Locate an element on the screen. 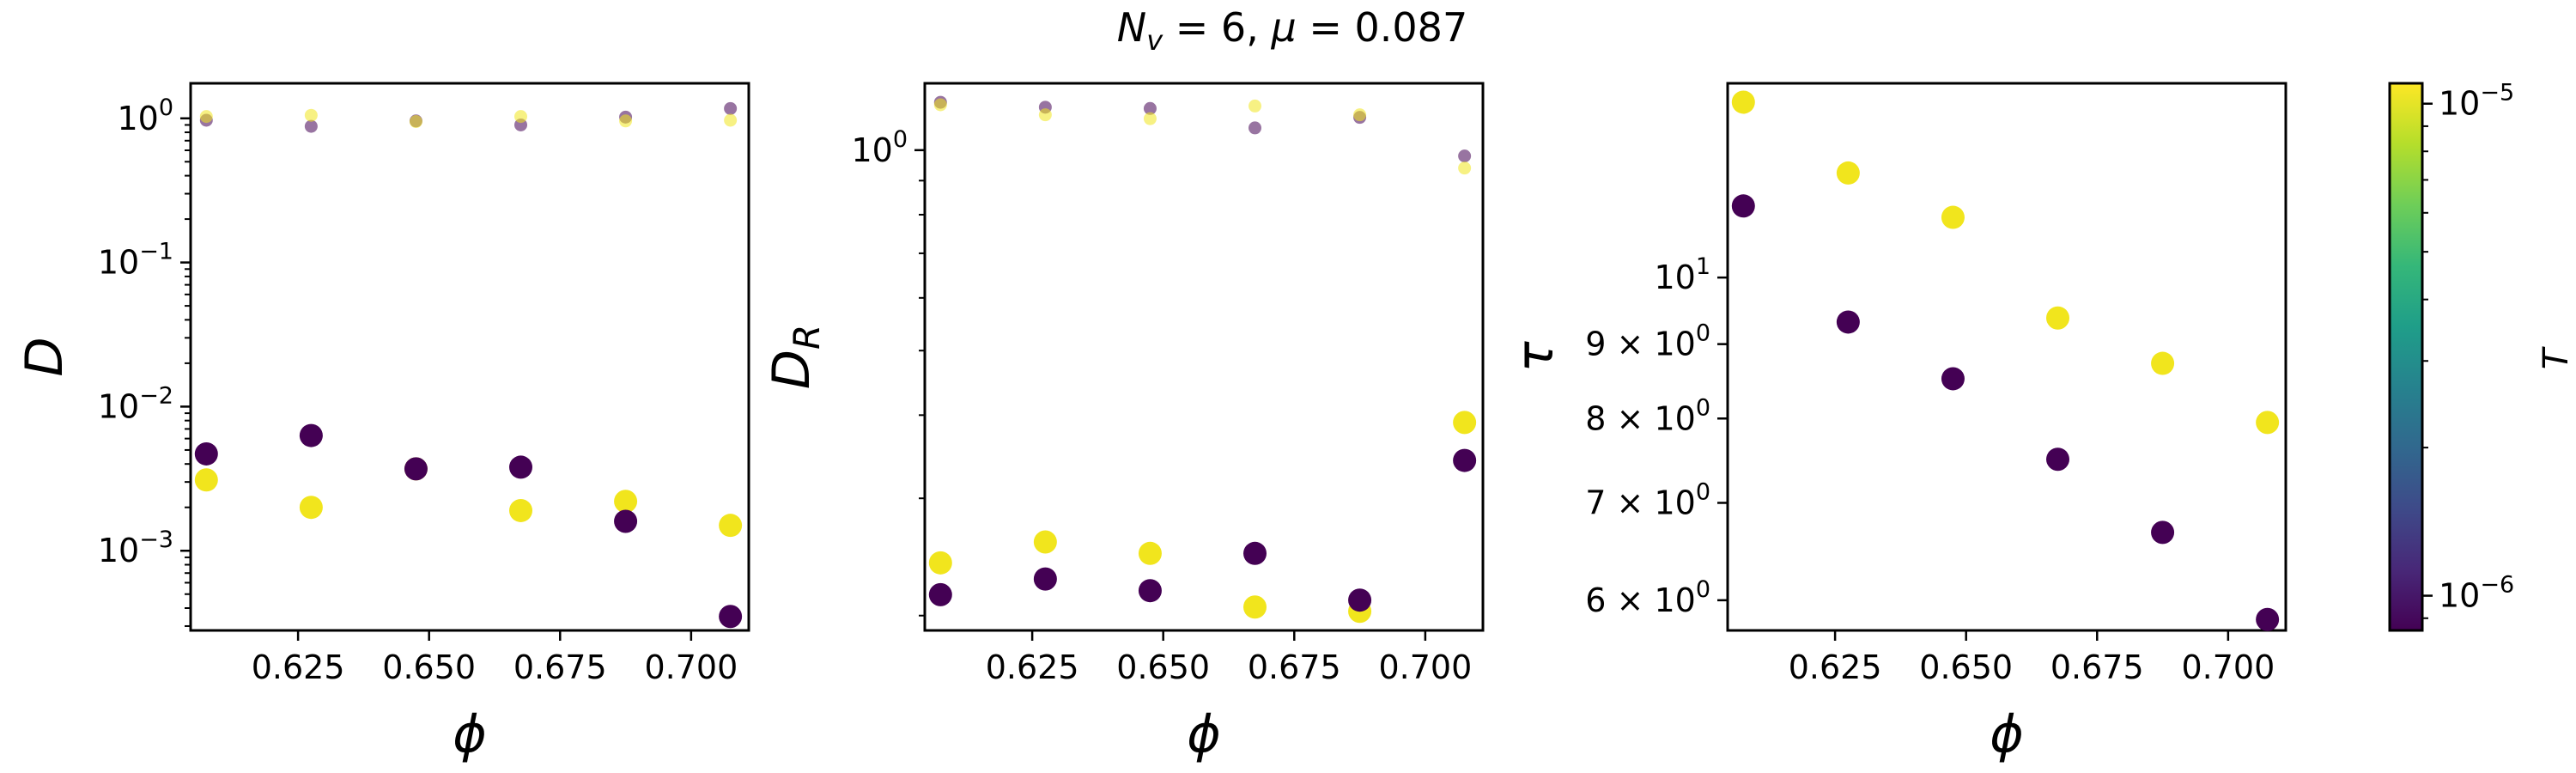 The width and height of the screenshot is (2576, 773). y-axis-label: τ is located at coordinates (1535, 357).